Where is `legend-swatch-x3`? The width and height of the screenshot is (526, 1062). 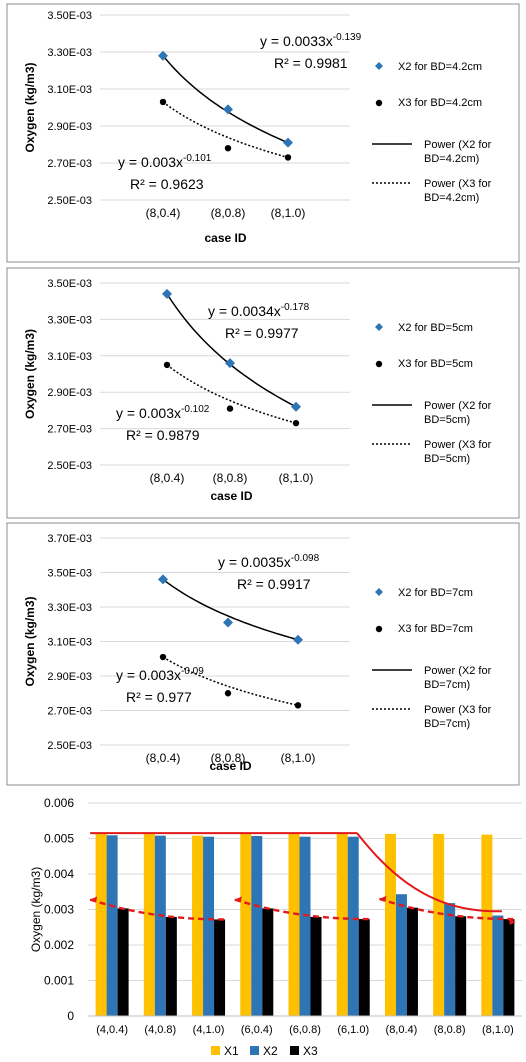 legend-swatch-x3 is located at coordinates (294, 1050).